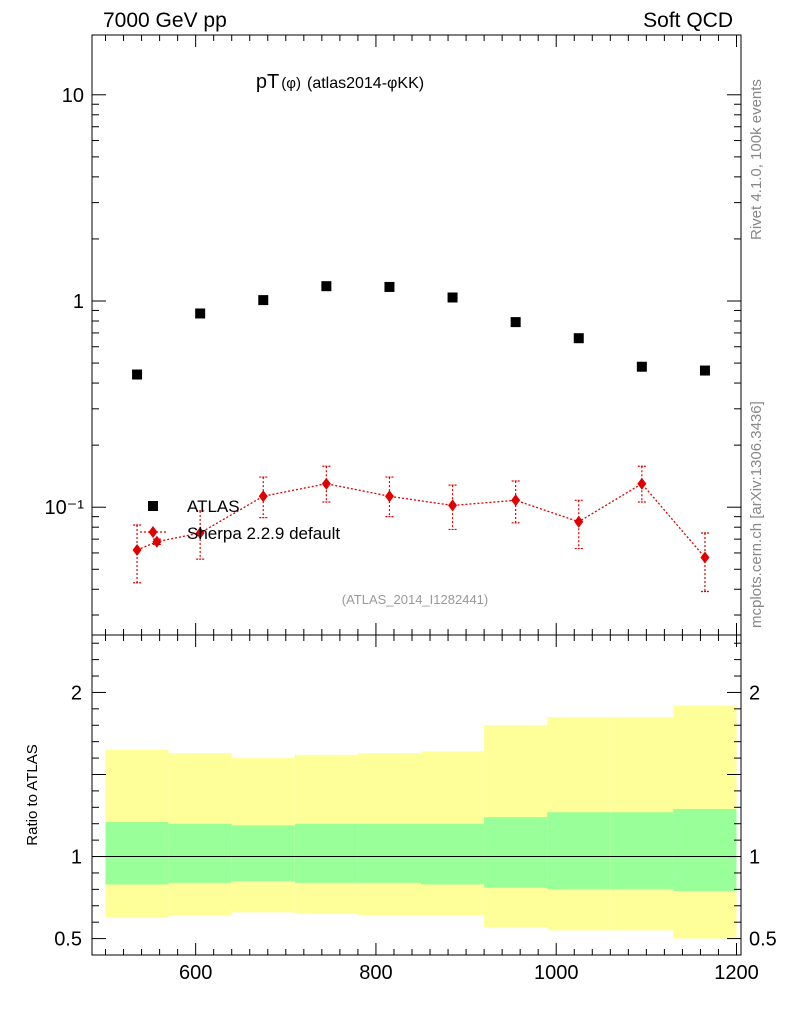 The width and height of the screenshot is (786, 1024). I want to click on process-label: Soft QCD, so click(688, 20).